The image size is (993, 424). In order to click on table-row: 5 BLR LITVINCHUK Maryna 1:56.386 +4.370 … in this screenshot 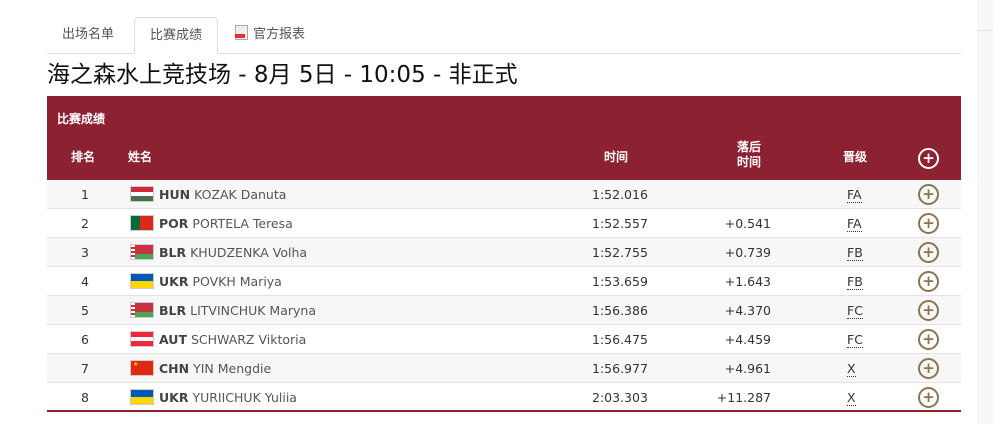, I will do `click(504, 310)`.